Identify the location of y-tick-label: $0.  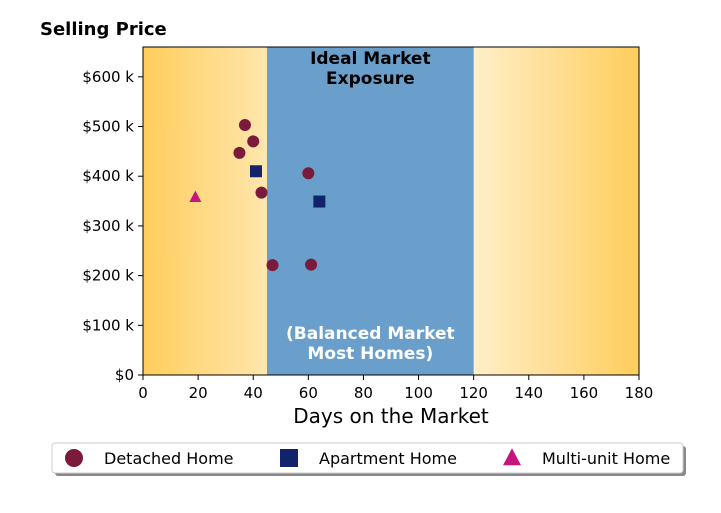
(124, 375).